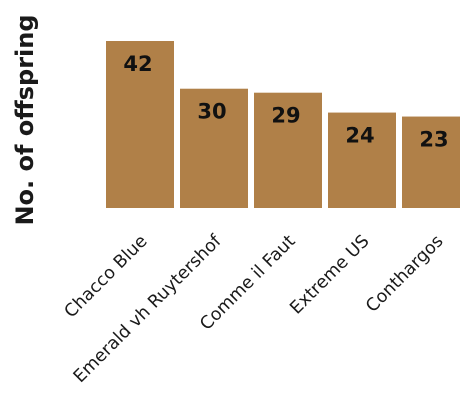 The height and width of the screenshot is (418, 460). What do you see at coordinates (137, 64) in the screenshot?
I see `bar-value-label: 42` at bounding box center [137, 64].